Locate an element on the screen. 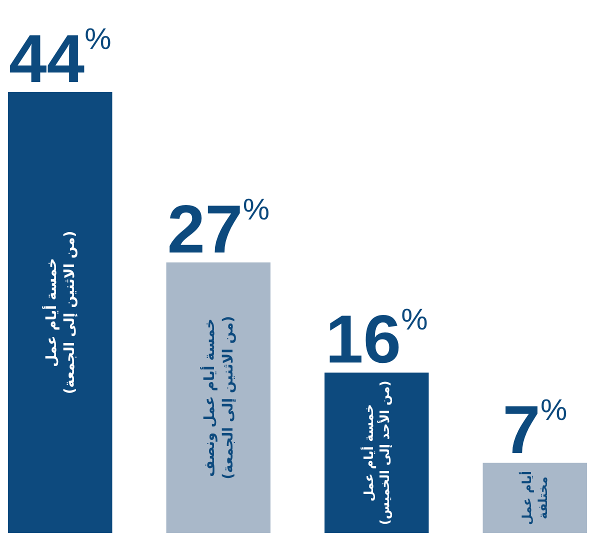 The height and width of the screenshot is (539, 595). x-tick-label: خمسة أيام عمل ونصف (من الاثنين إلى الجمعة) is located at coordinates (218, 398).